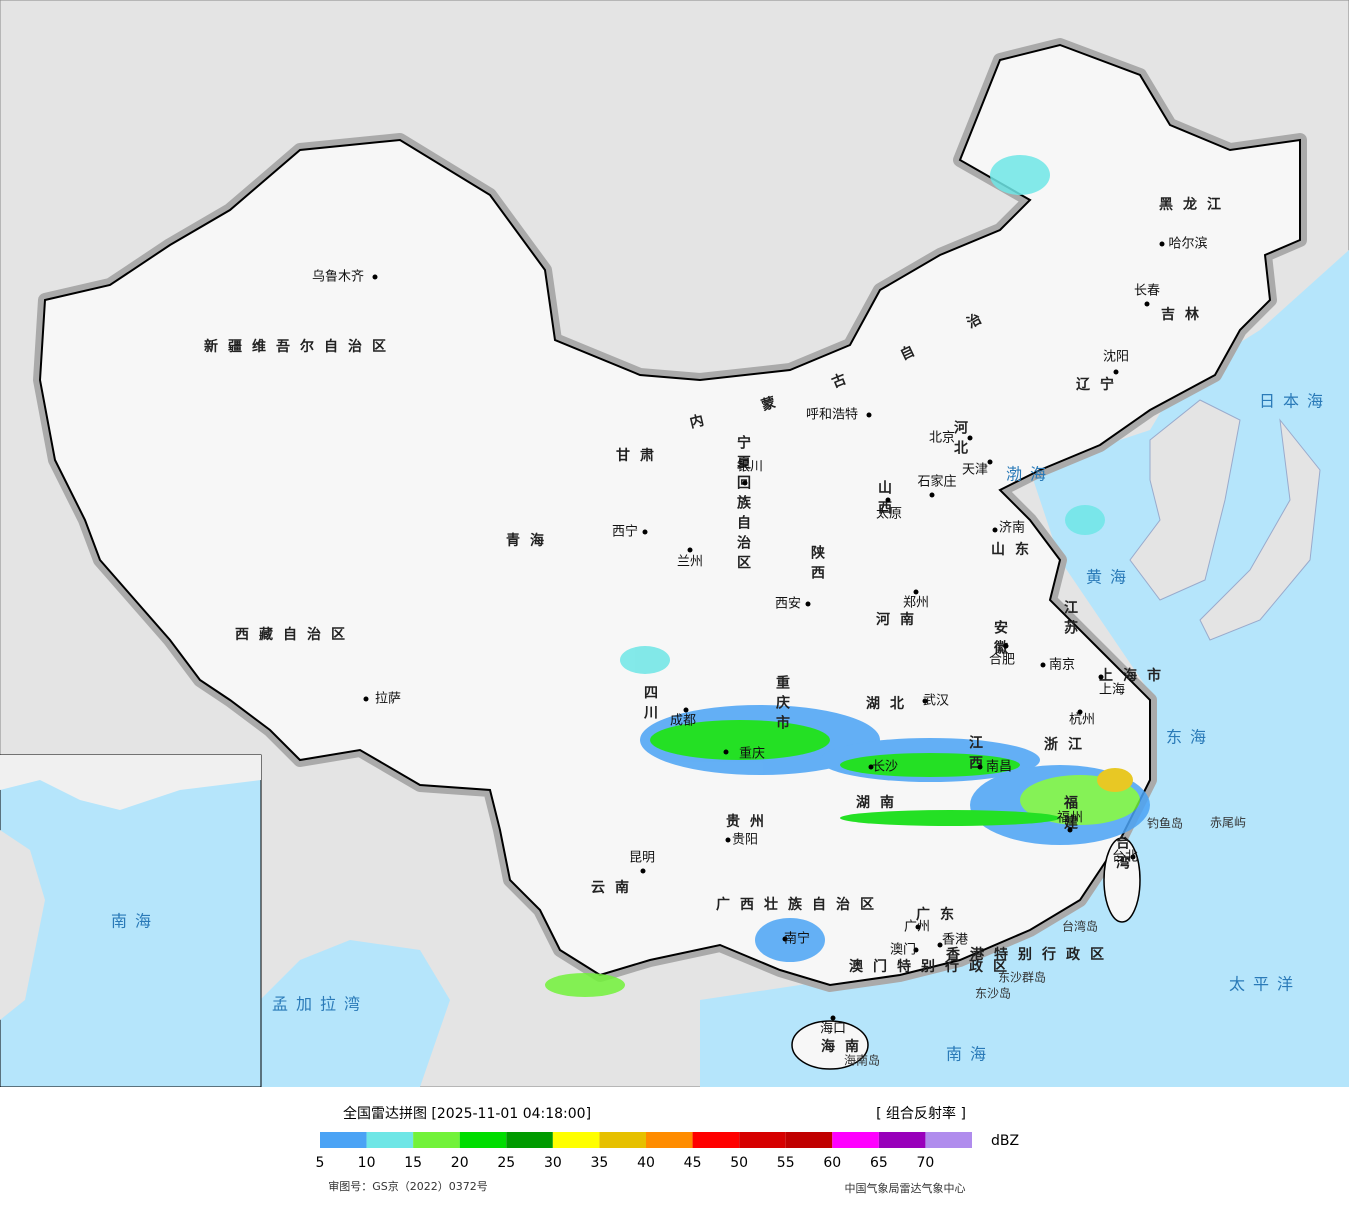 The width and height of the screenshot is (1349, 1208). I want to click on city-label: 南京, so click(1062, 665).